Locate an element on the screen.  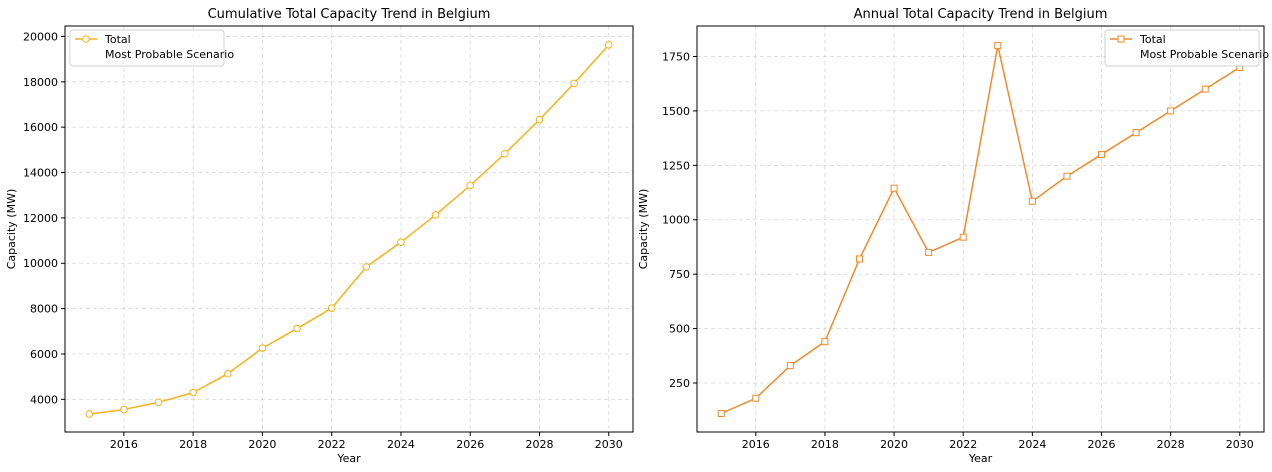
y-tick-label: 10000 is located at coordinates (40, 263).